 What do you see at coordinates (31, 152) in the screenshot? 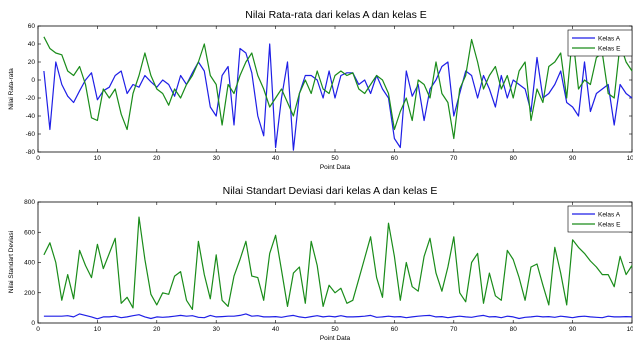
I see `y-tick-label: -80` at bounding box center [31, 152].